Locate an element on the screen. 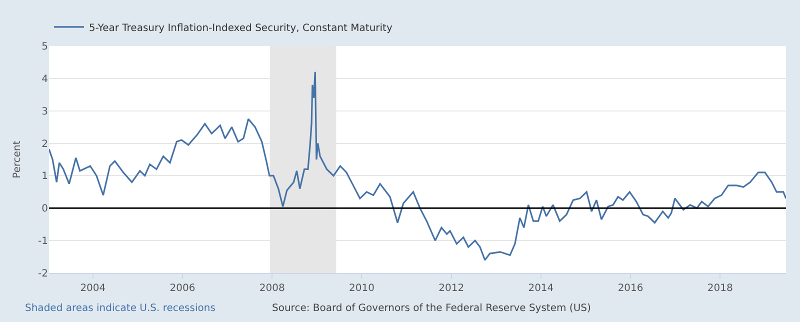 This screenshot has width=800, height=322. y-tick-label: 5 is located at coordinates (45, 47).